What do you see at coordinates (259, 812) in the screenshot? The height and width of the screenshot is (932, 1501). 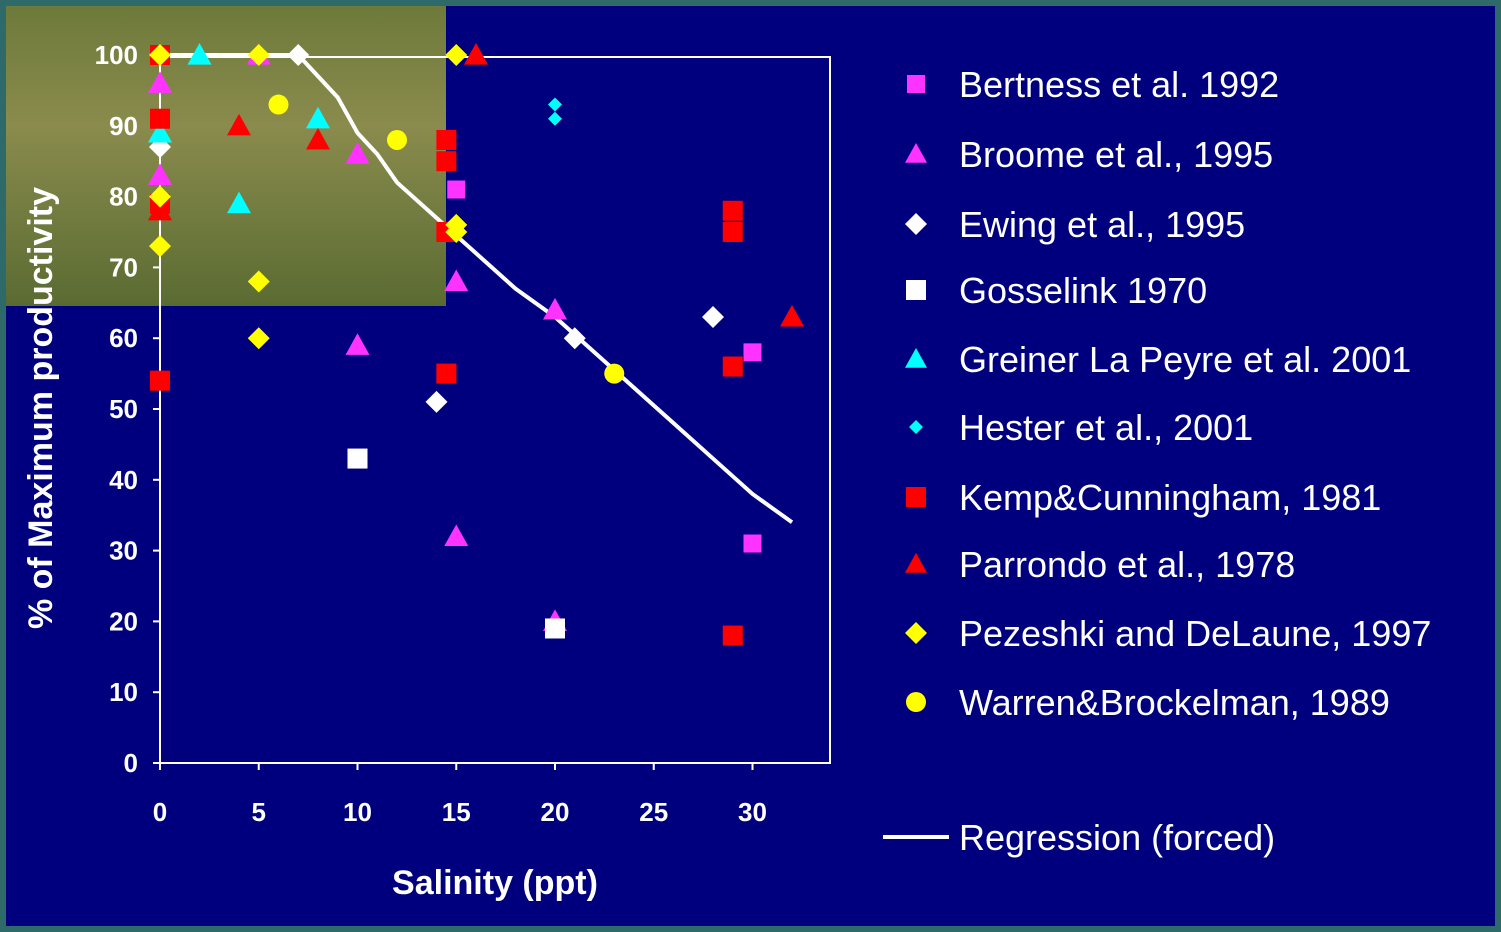 I see `x-tick-label: 5` at bounding box center [259, 812].